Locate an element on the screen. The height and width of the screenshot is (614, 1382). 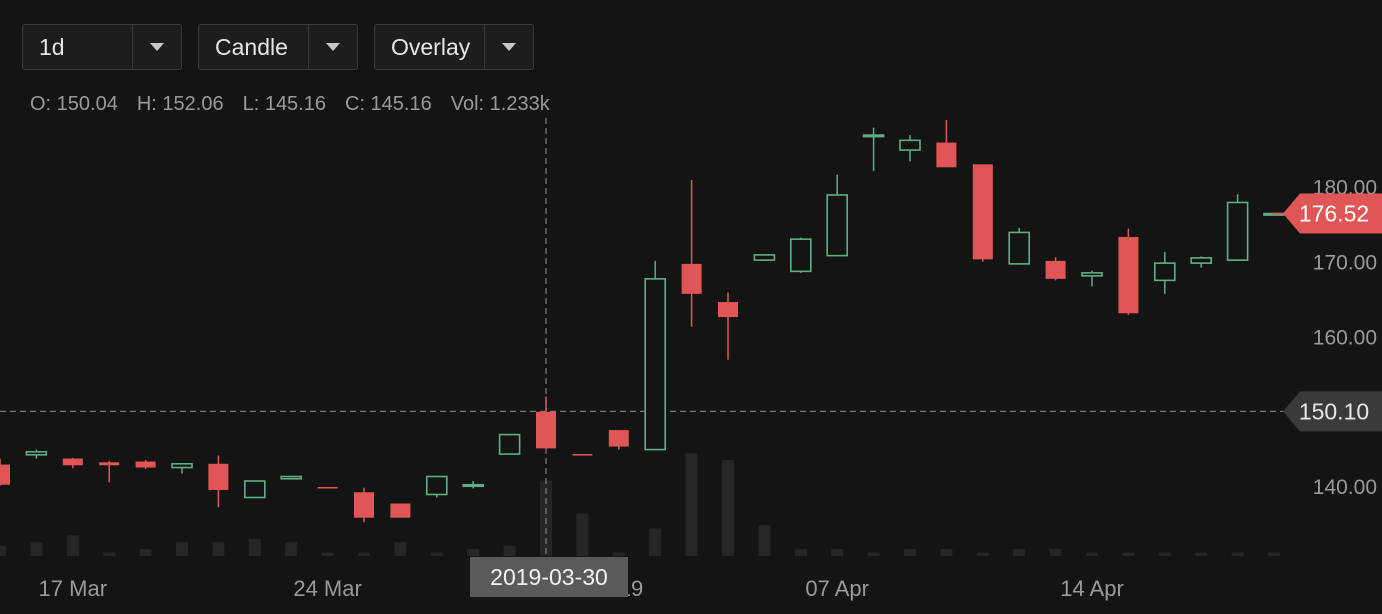
price-tags: 176.52 150.10 is located at coordinates (1327, 312).